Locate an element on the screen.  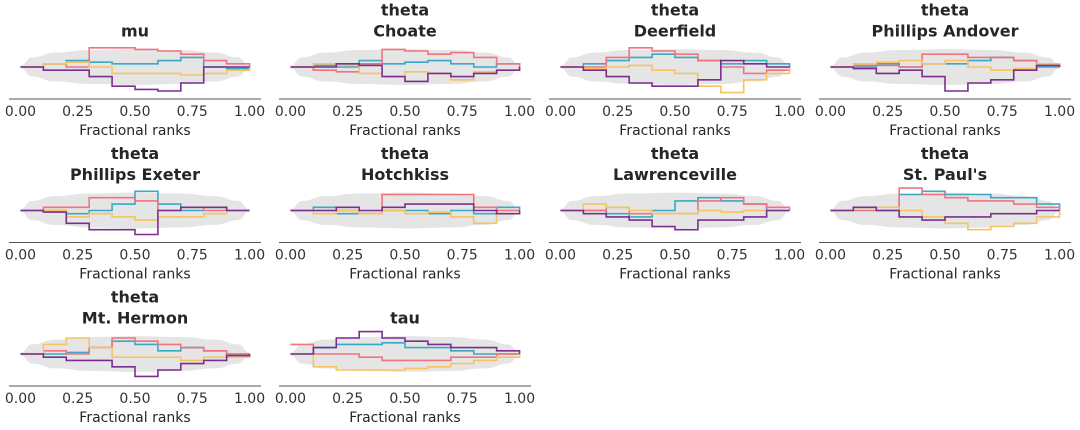
subplot-title: Lawrenceville is located at coordinates (675, 174).